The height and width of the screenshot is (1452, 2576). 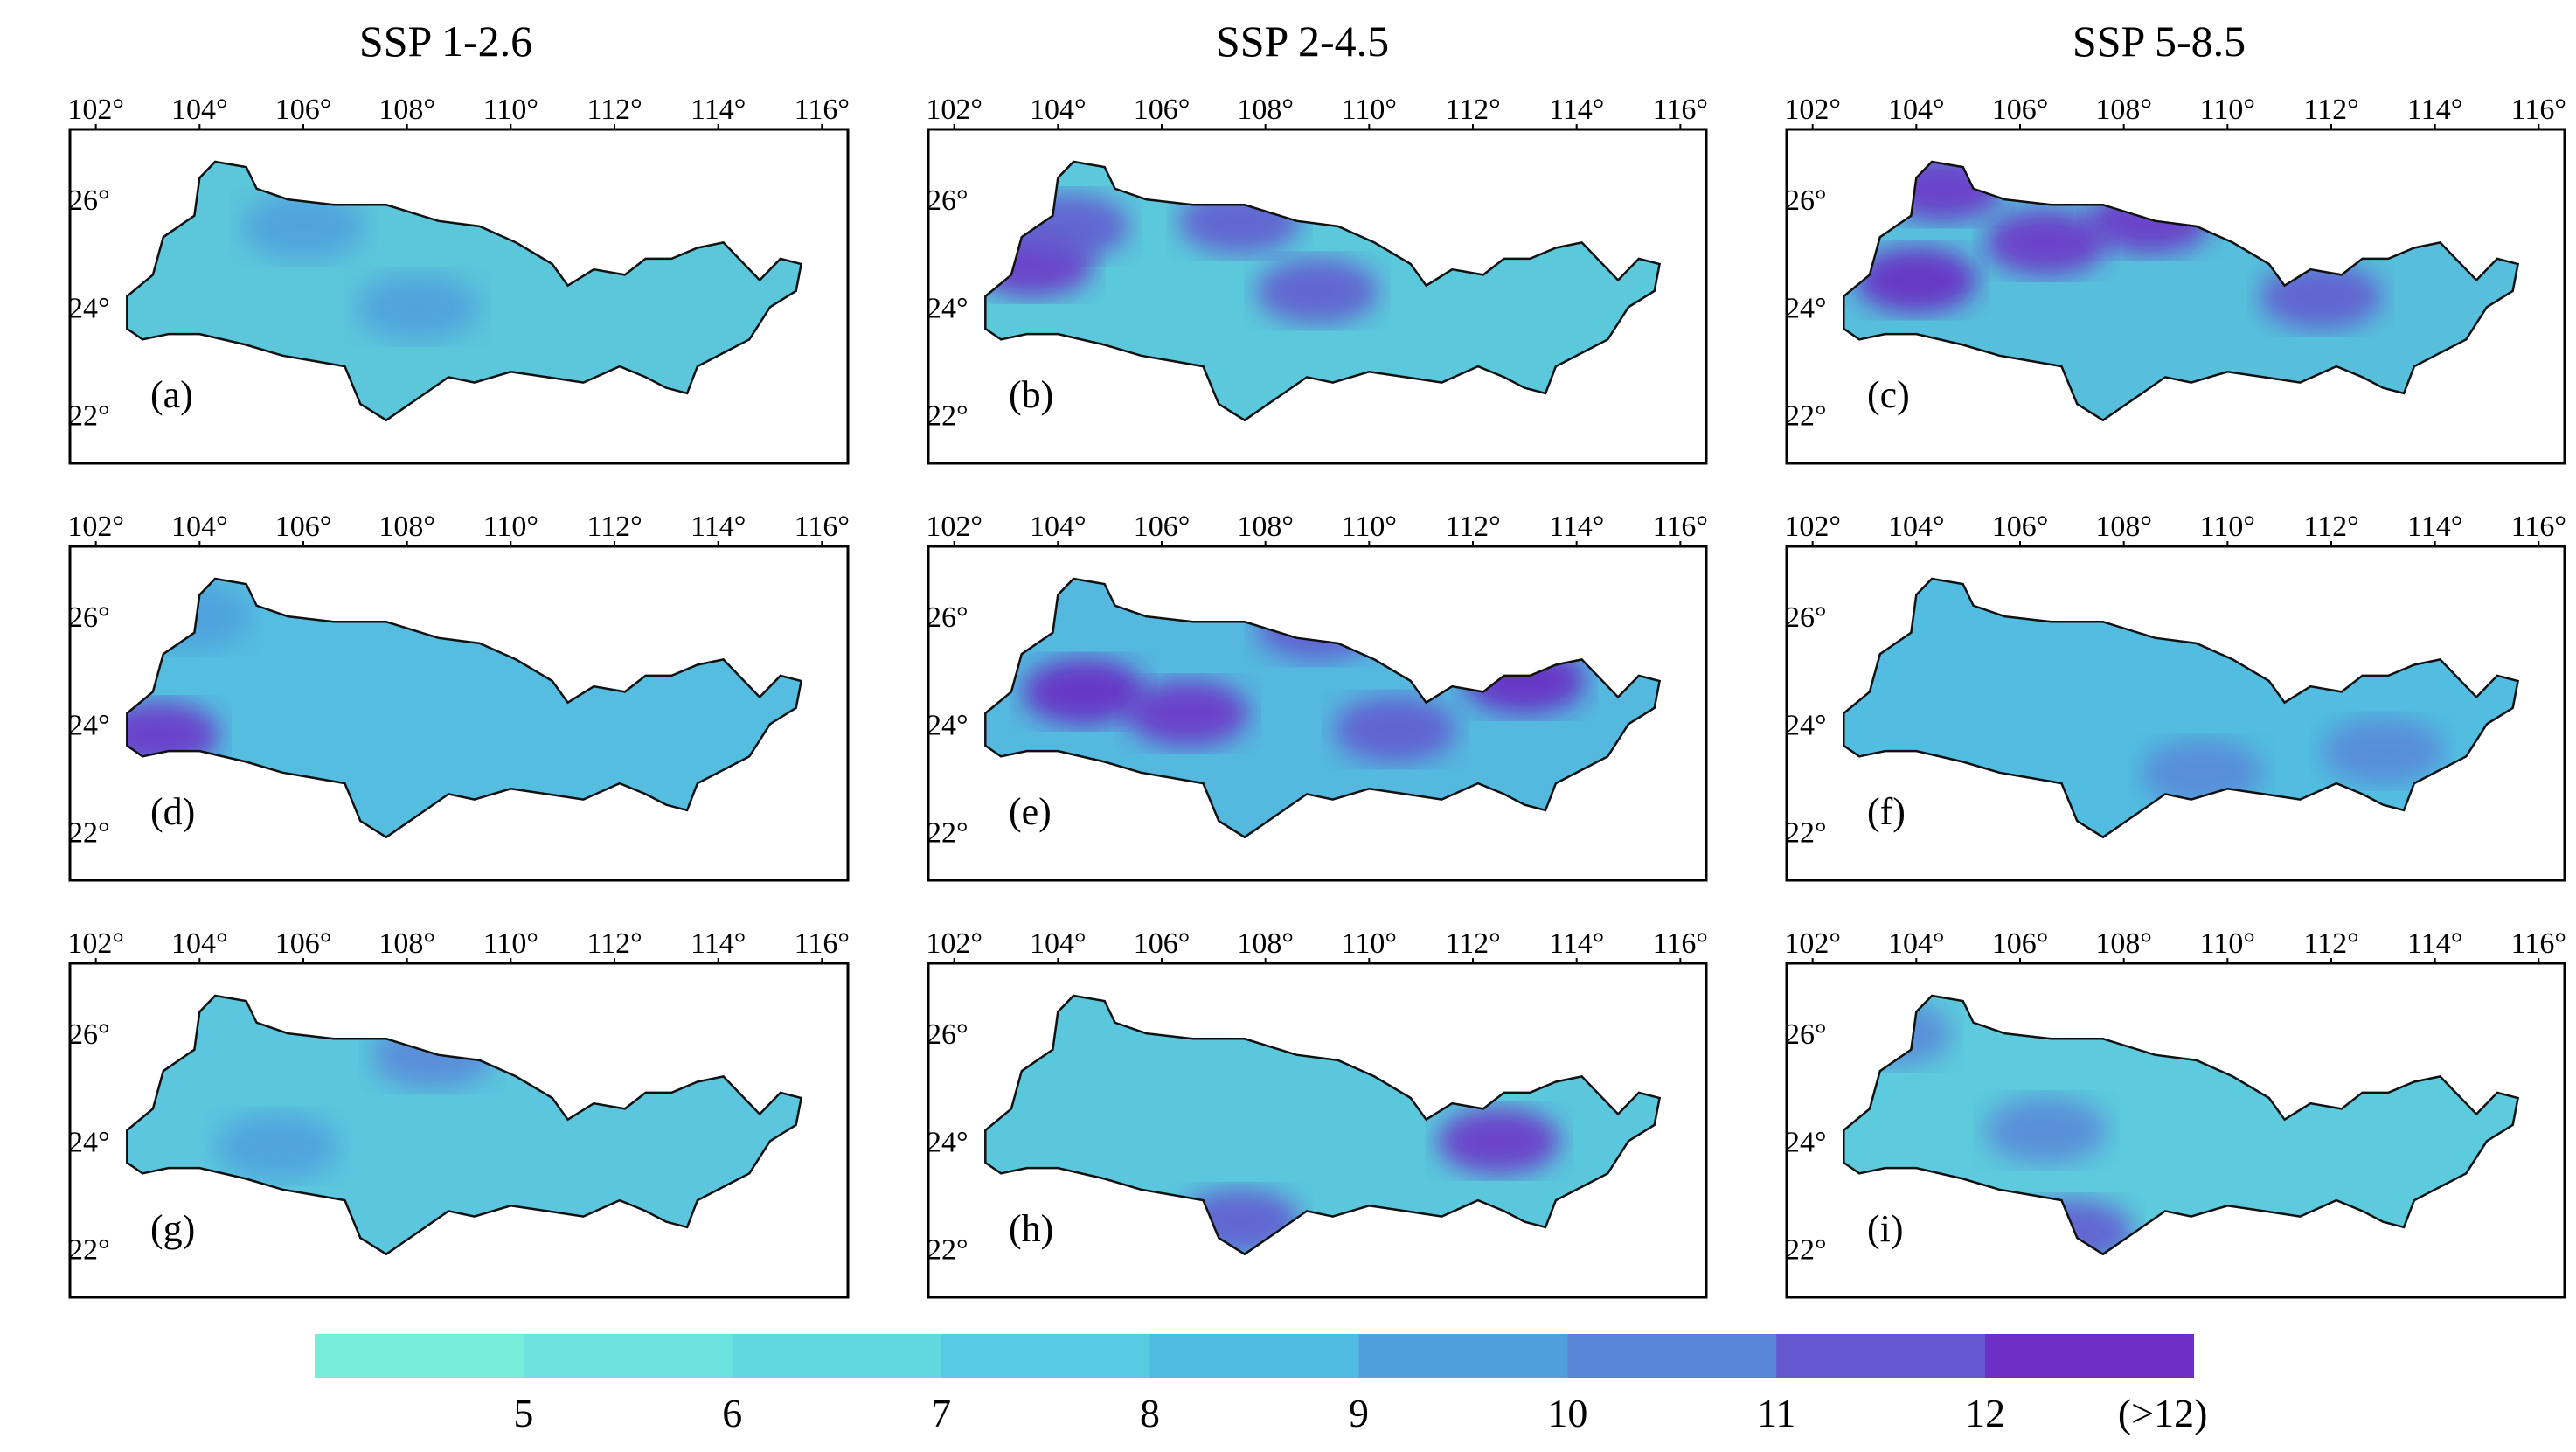 I want to click on panel-label: (a), so click(x=171, y=395).